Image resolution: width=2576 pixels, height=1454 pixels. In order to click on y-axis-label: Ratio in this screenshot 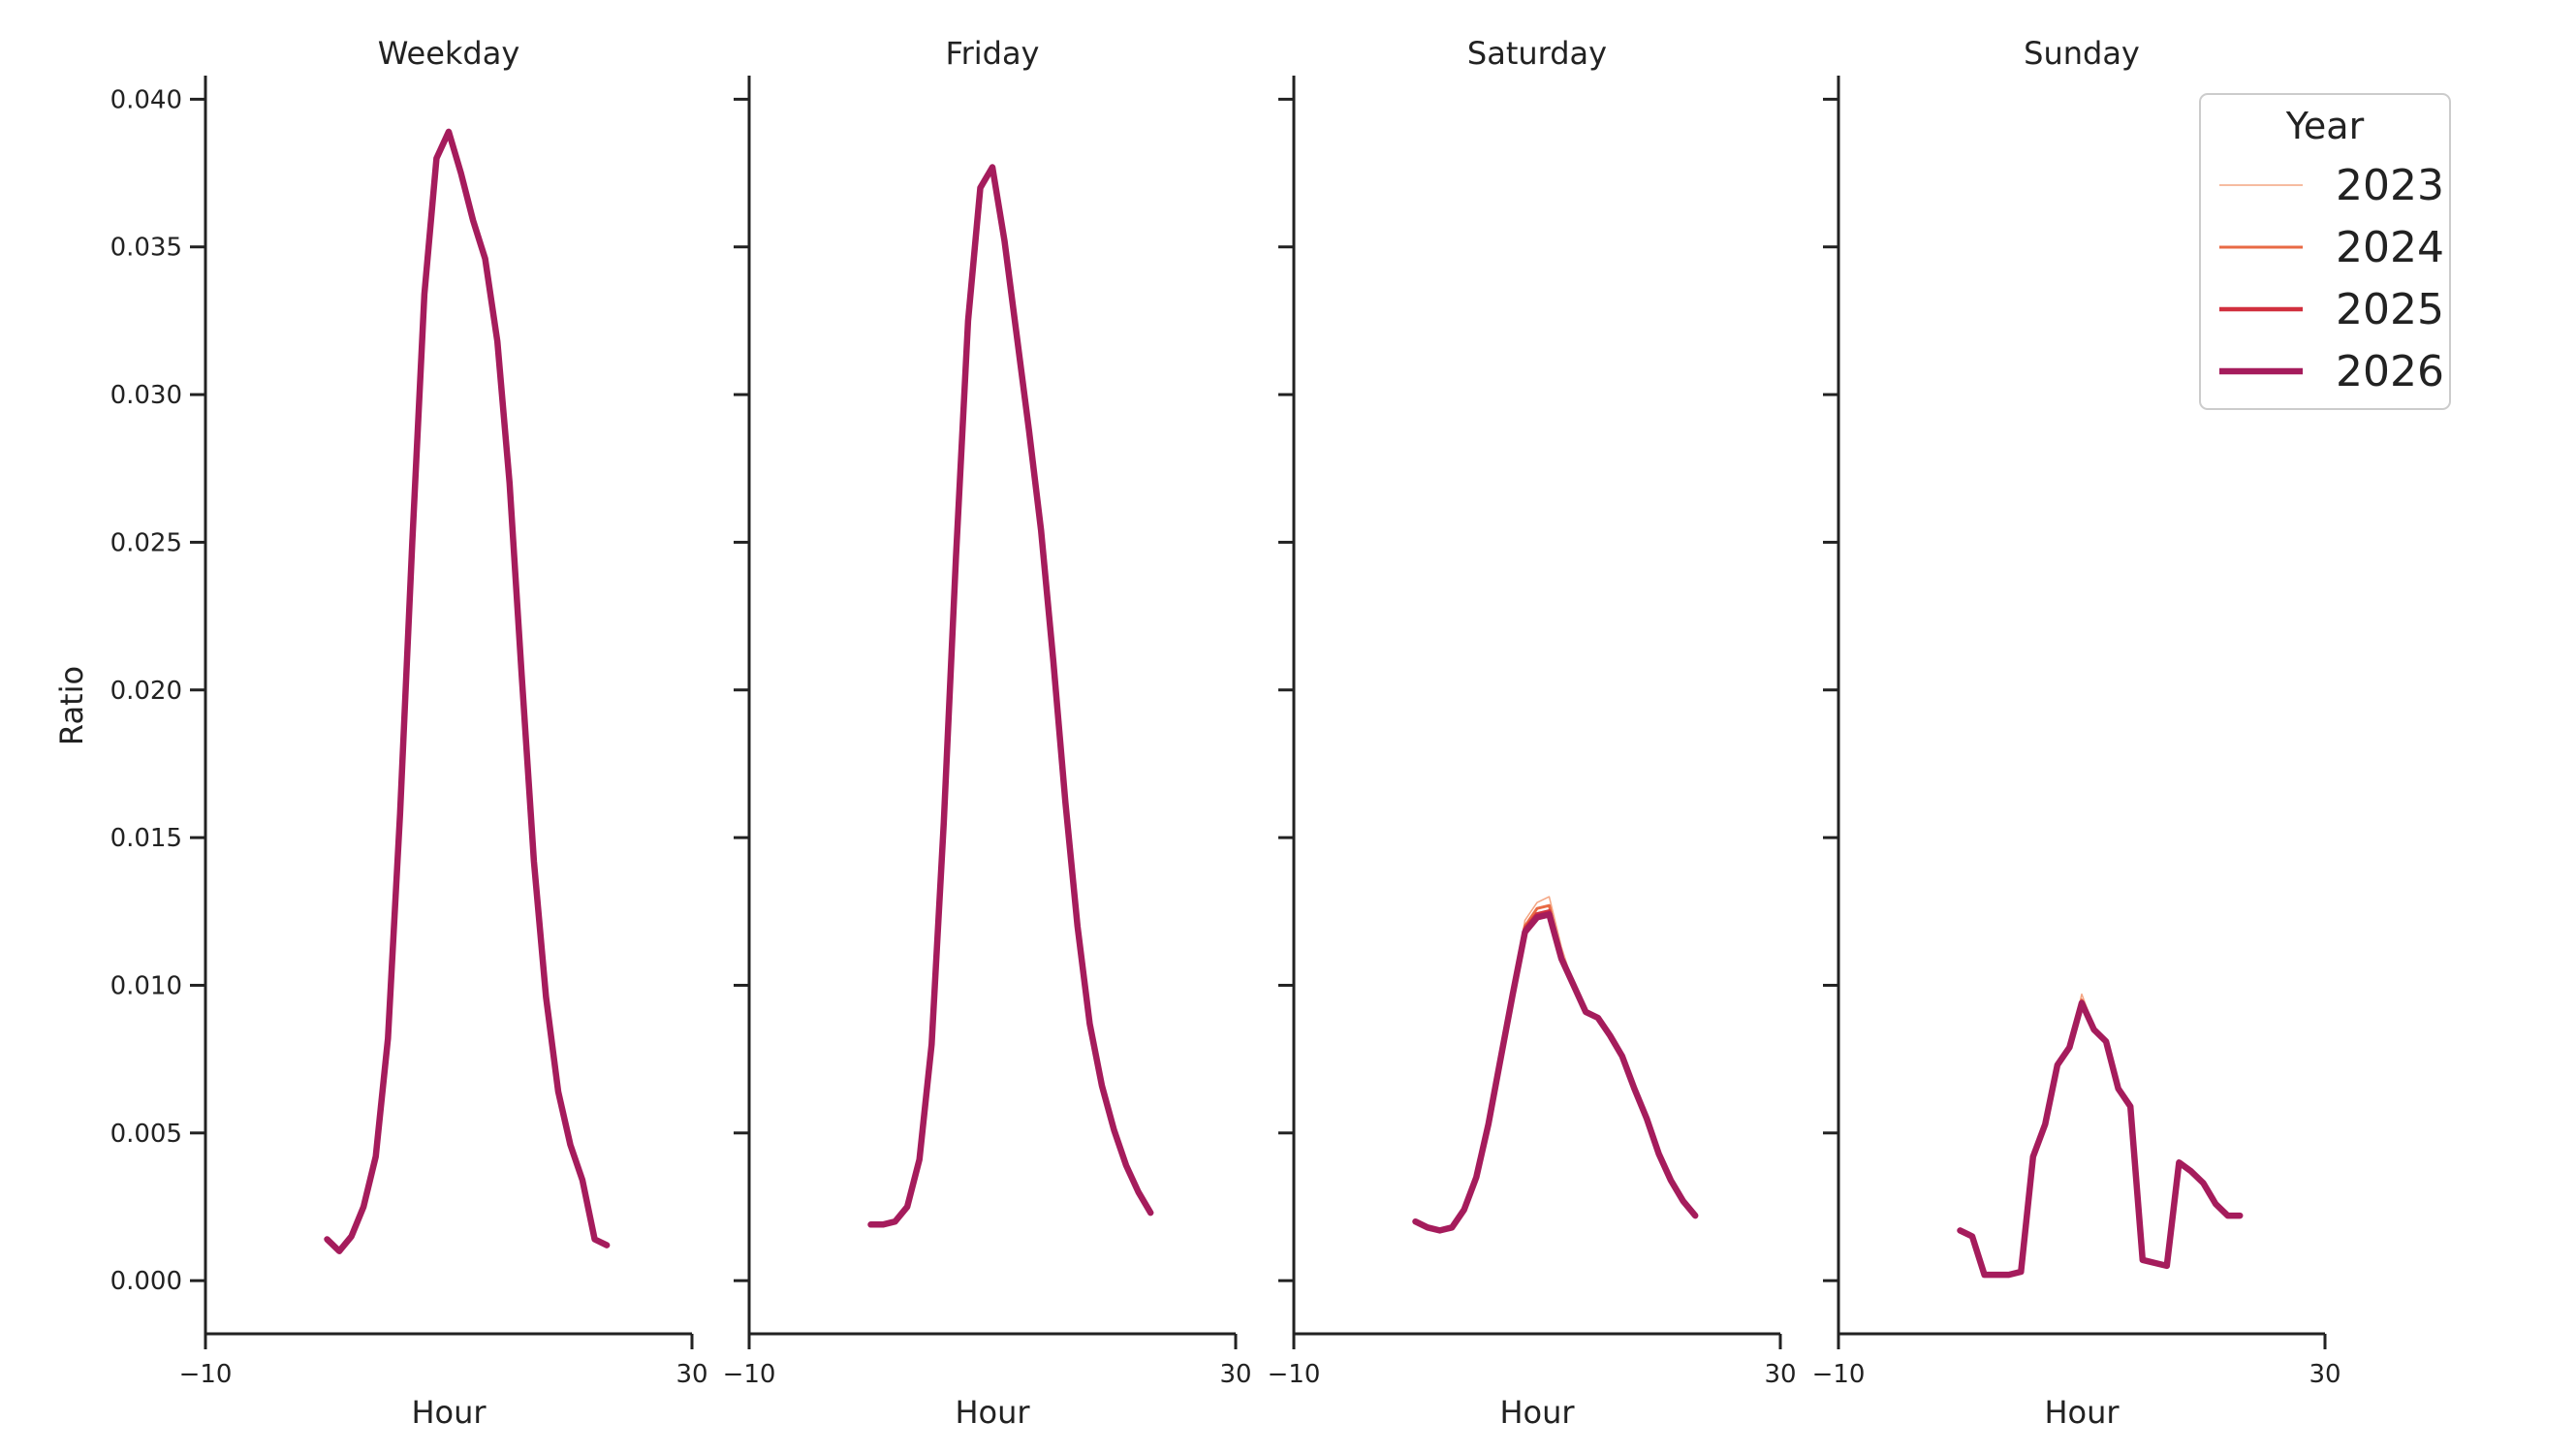, I will do `click(71, 705)`.